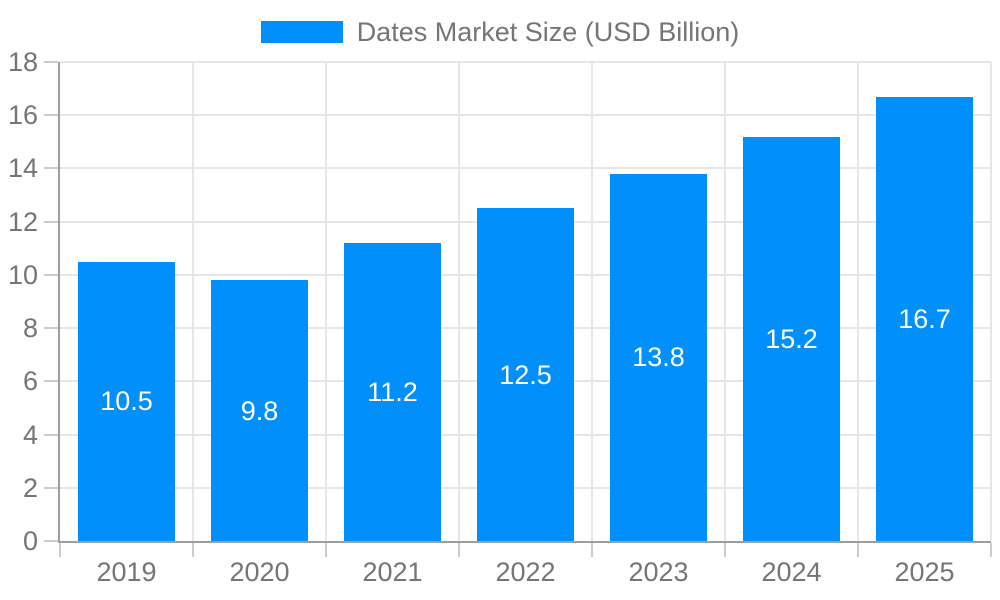 The height and width of the screenshot is (600, 1000). What do you see at coordinates (59, 302) in the screenshot?
I see `y-axis-line` at bounding box center [59, 302].